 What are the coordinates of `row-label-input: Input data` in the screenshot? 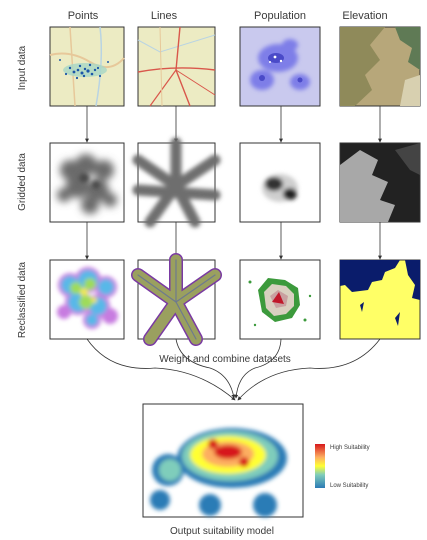 It's located at (22, 67).